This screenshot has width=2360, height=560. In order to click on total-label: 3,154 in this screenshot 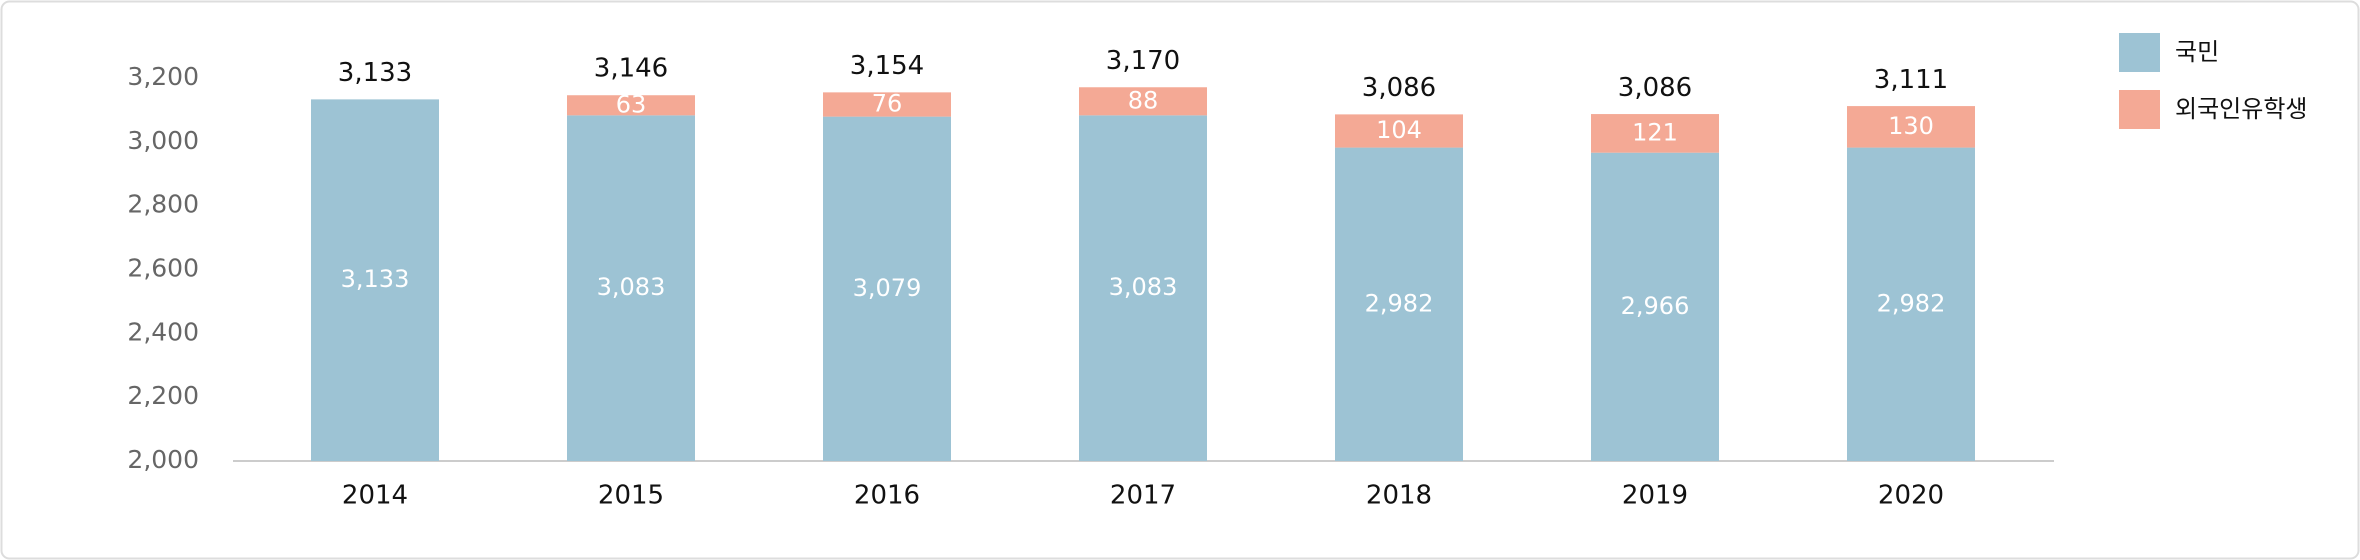, I will do `click(887, 66)`.